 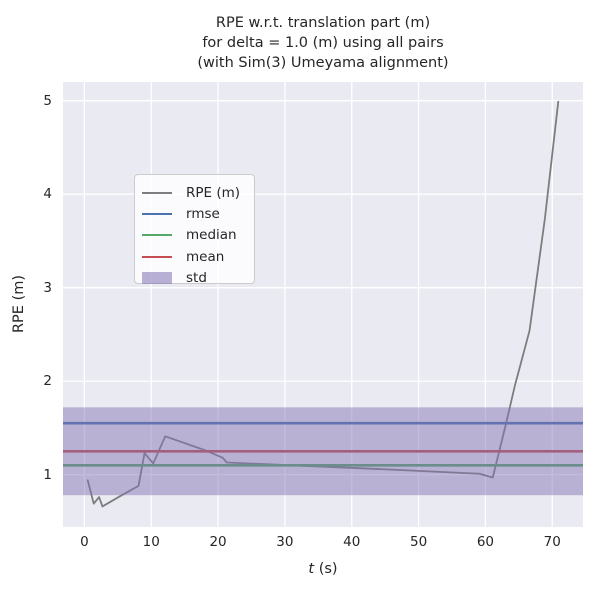 What do you see at coordinates (418, 542) in the screenshot?
I see `x-tick-label-50: 50` at bounding box center [418, 542].